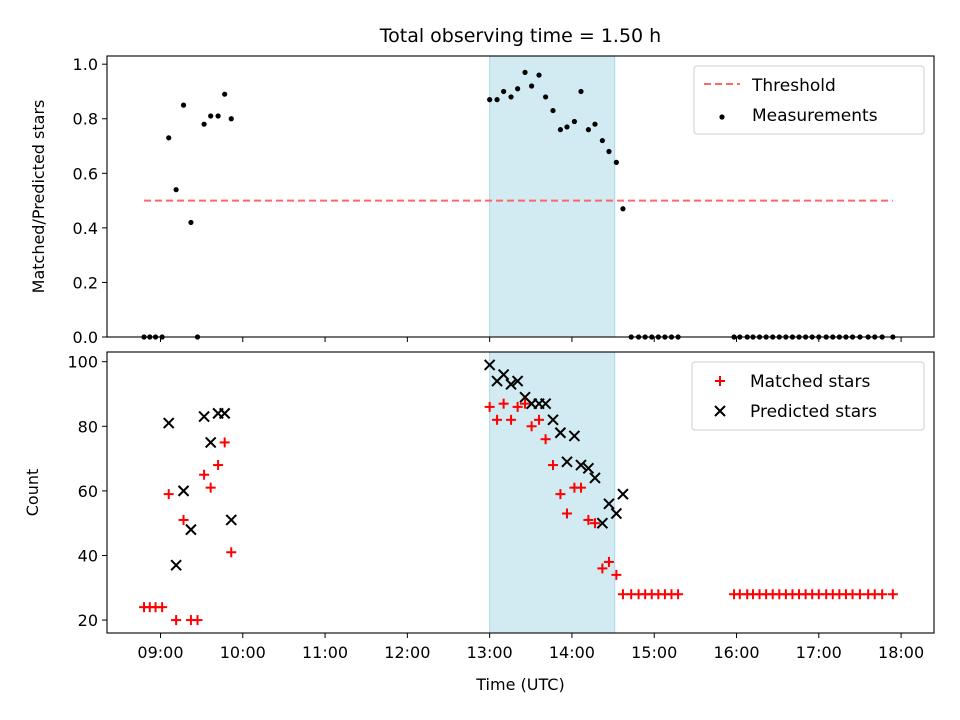 The width and height of the screenshot is (960, 720). Describe the element at coordinates (815, 116) in the screenshot. I see `legend-label: Measurements` at that location.